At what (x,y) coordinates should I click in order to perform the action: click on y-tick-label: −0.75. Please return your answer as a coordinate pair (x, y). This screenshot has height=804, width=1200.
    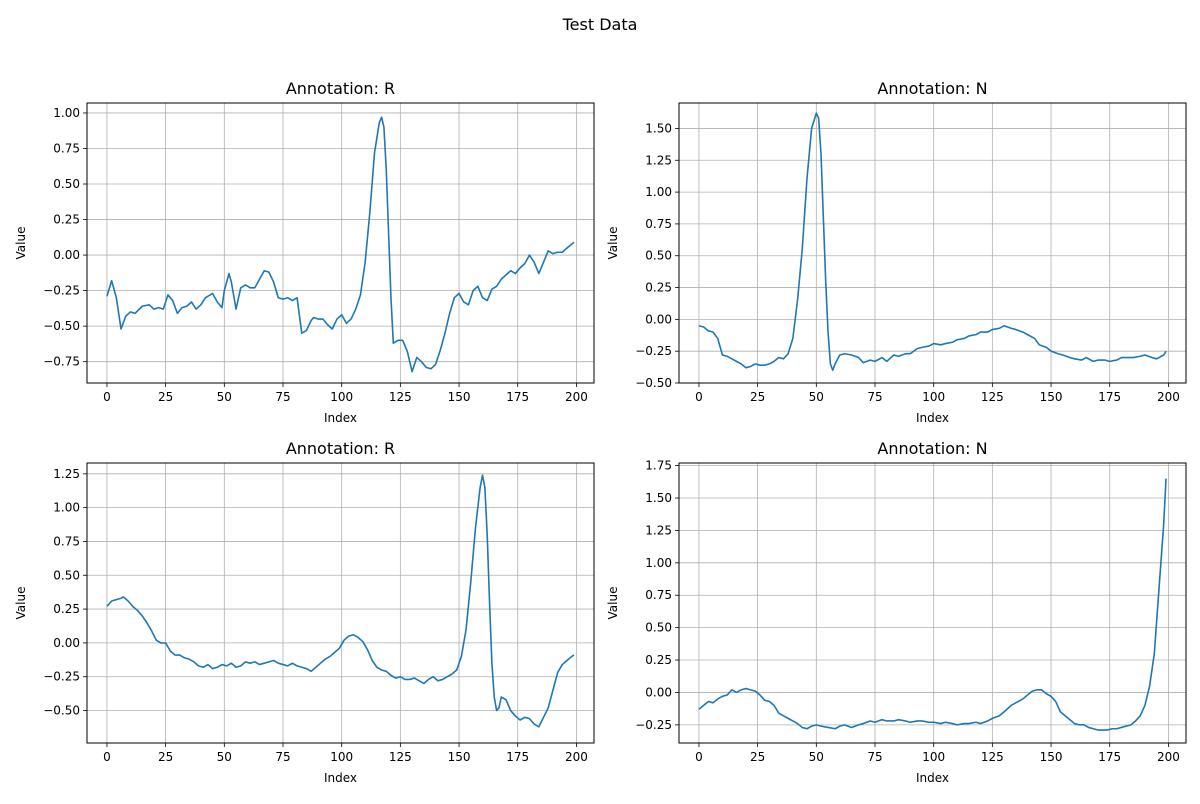
    Looking at the image, I should click on (61, 362).